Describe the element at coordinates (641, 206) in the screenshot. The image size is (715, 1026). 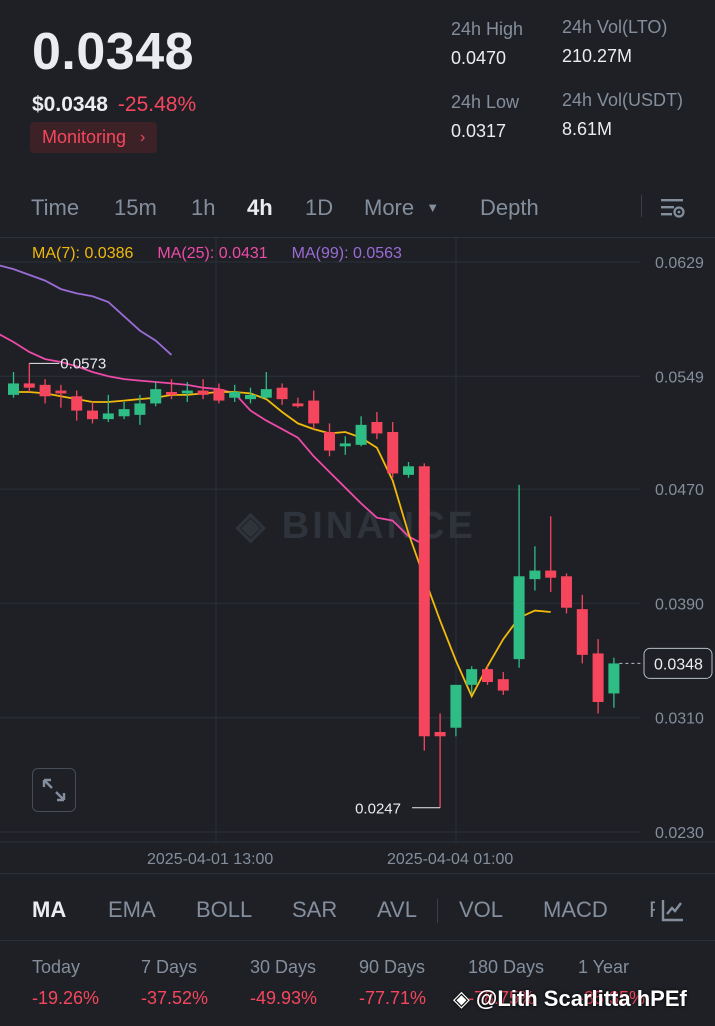
I see `tab-separator` at that location.